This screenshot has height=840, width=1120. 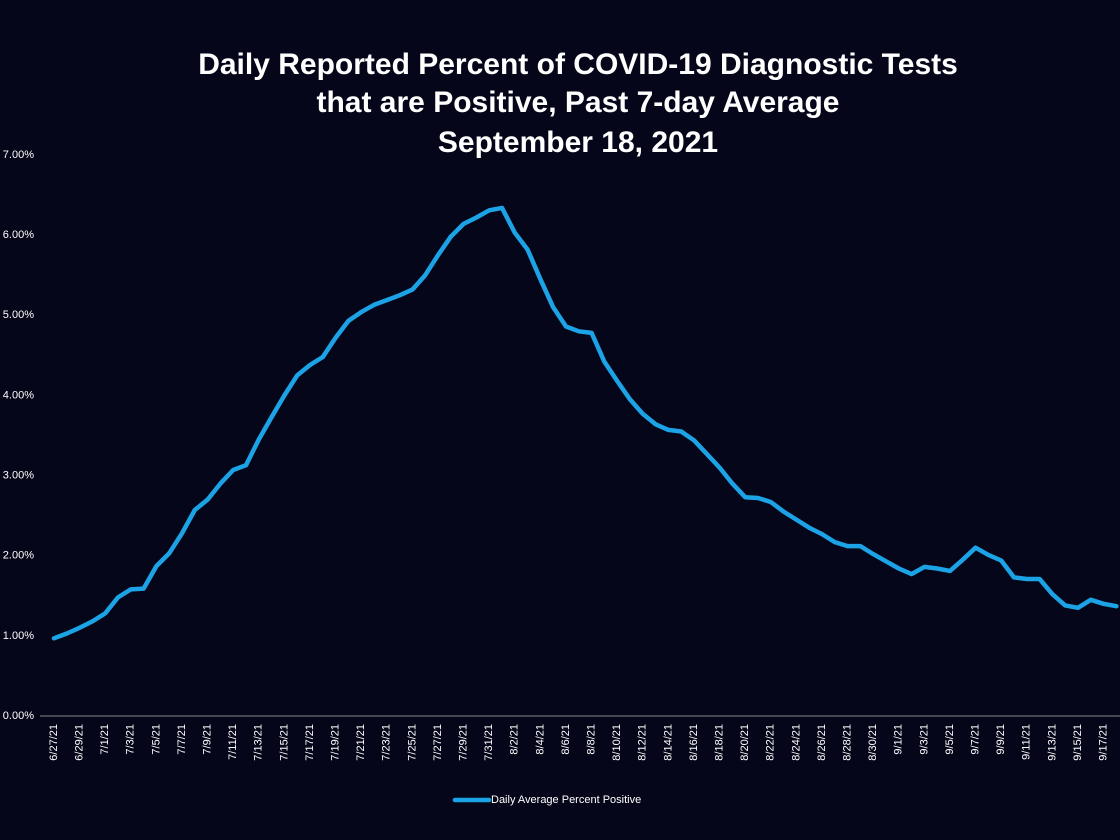 I want to click on x-tick-label: 6/29/21, so click(x=80, y=742).